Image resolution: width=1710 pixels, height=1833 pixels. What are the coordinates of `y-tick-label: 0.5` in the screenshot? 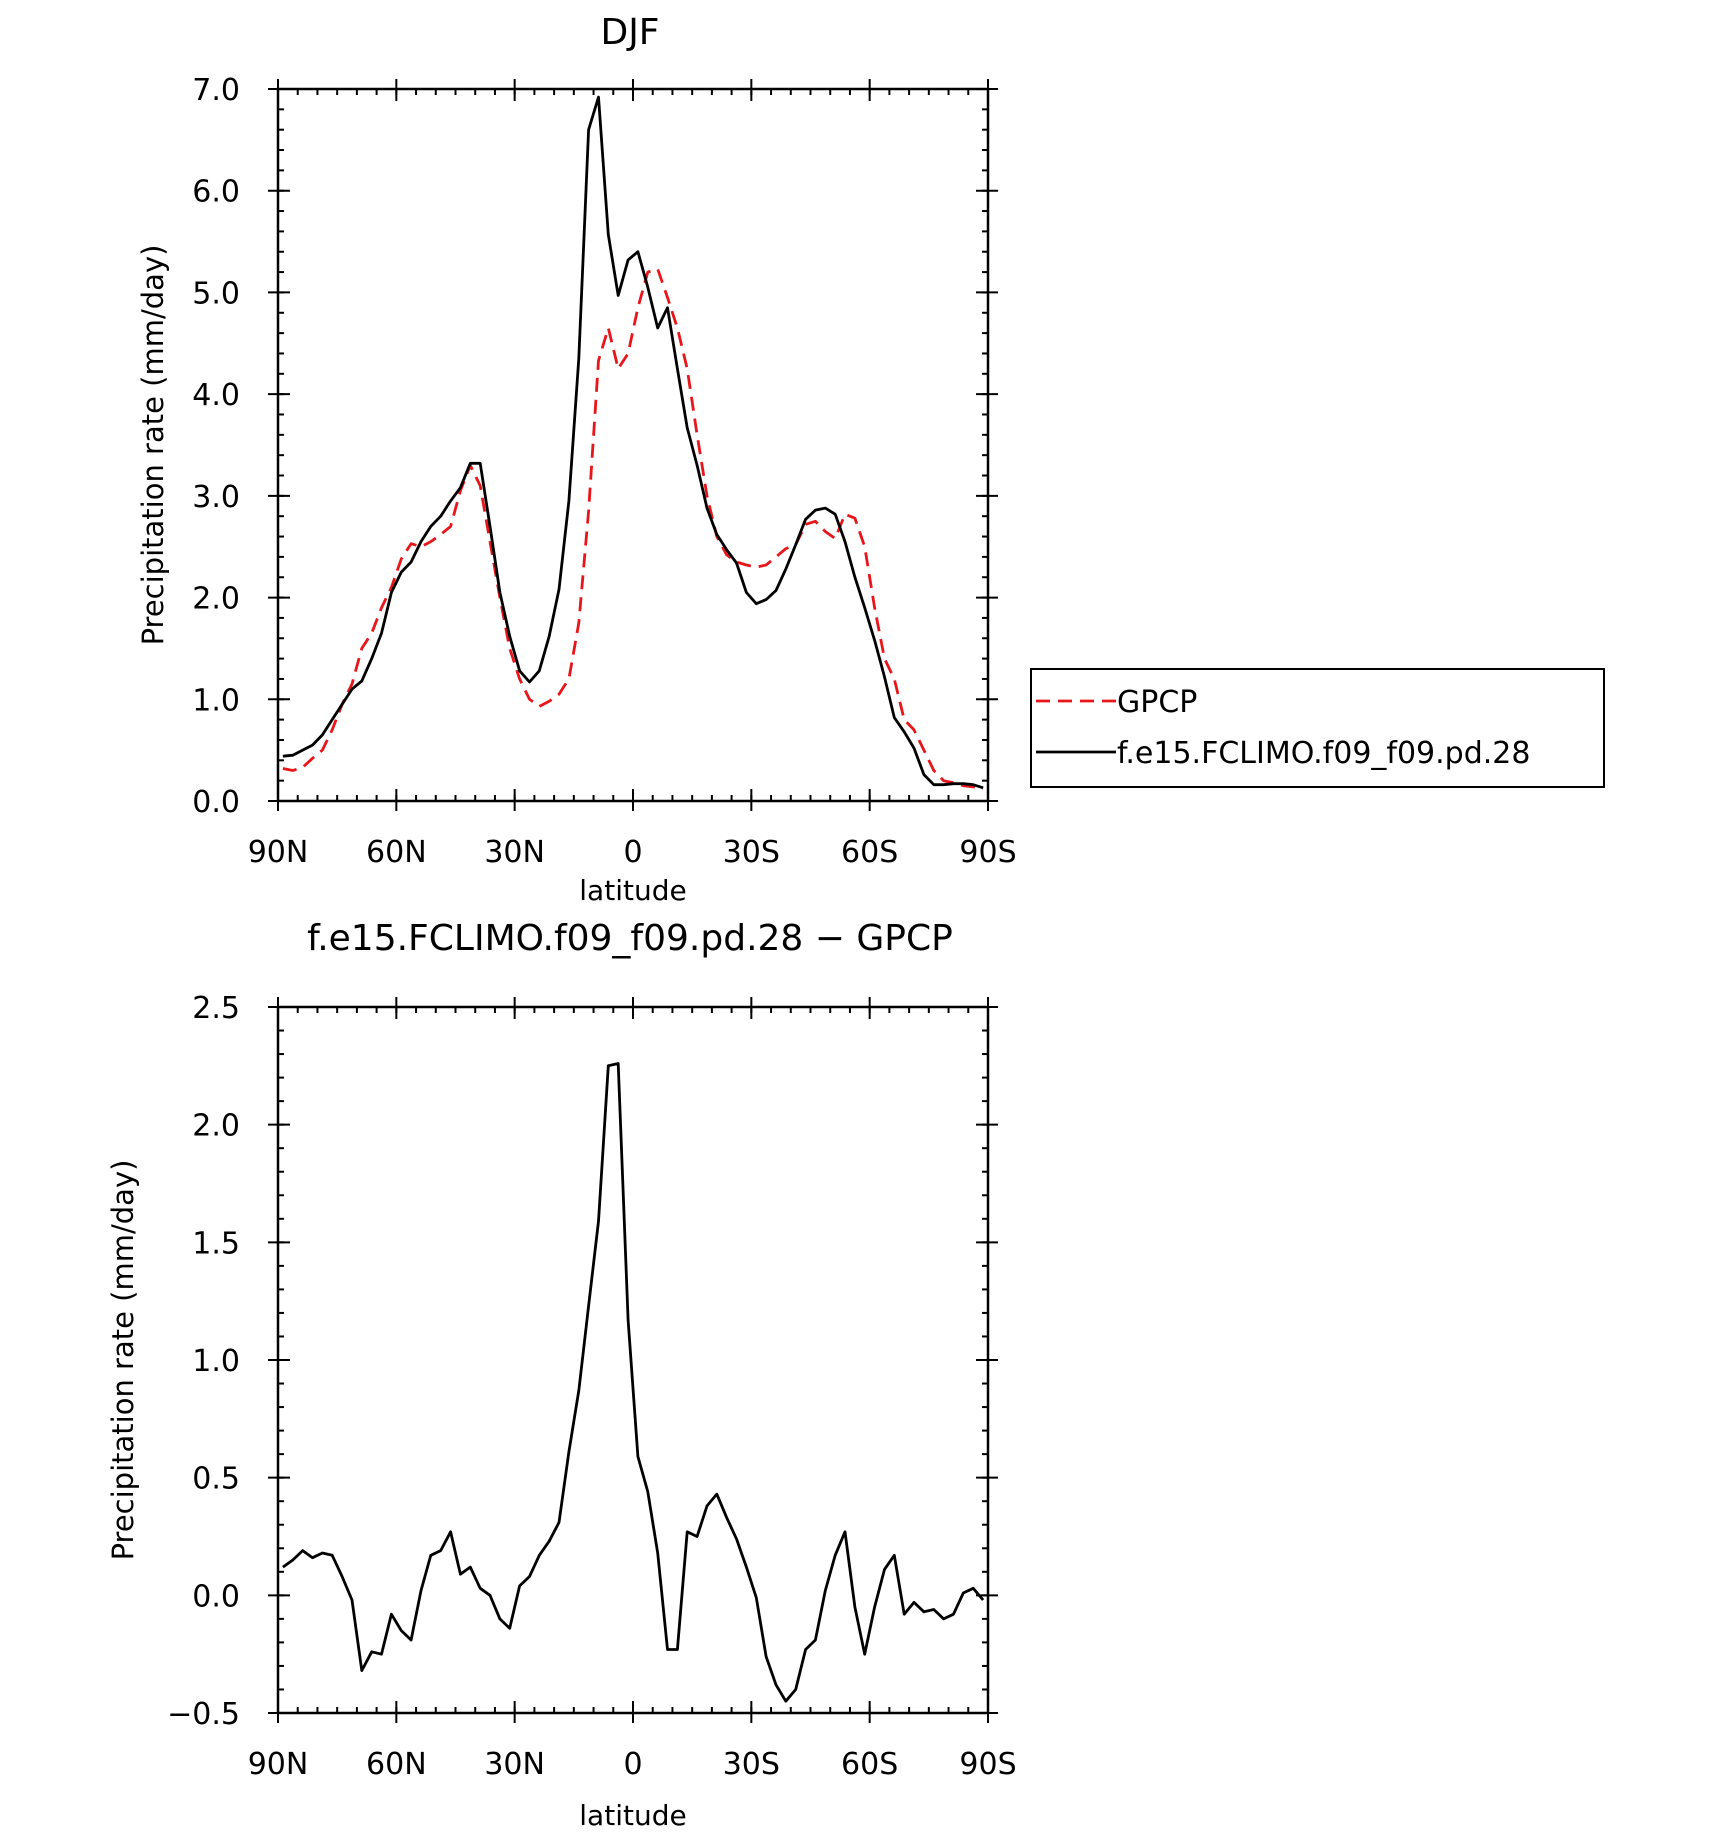 It's located at (216, 1479).